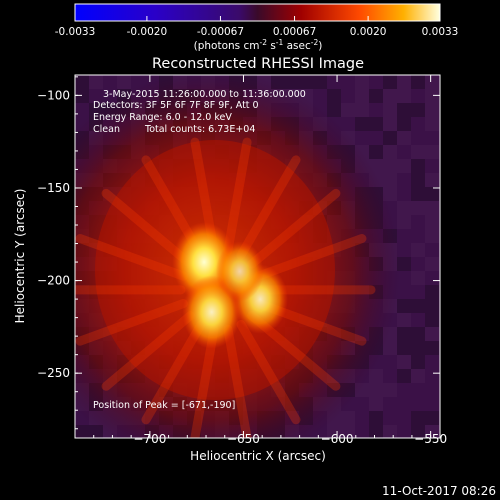 The height and width of the screenshot is (500, 500). What do you see at coordinates (258, 64) in the screenshot?
I see `chart-title: Reconstructed RHESSI Image` at bounding box center [258, 64].